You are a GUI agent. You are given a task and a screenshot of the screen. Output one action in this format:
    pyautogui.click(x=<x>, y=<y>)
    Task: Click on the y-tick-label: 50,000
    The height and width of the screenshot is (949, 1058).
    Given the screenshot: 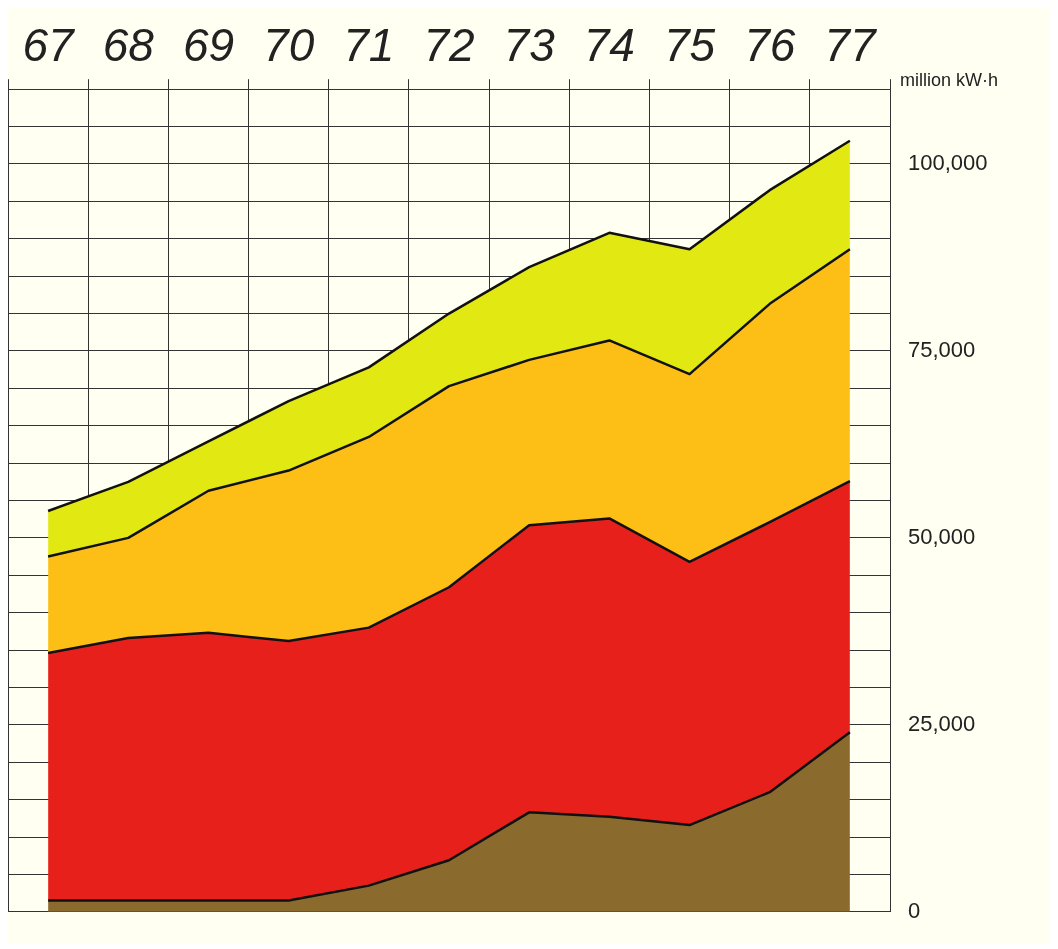 What is the action you would take?
    pyautogui.click(x=942, y=536)
    